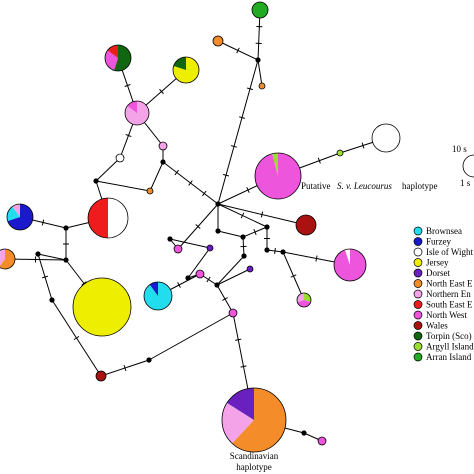  I want to click on putative-label-prefix: Putative, so click(316, 186).